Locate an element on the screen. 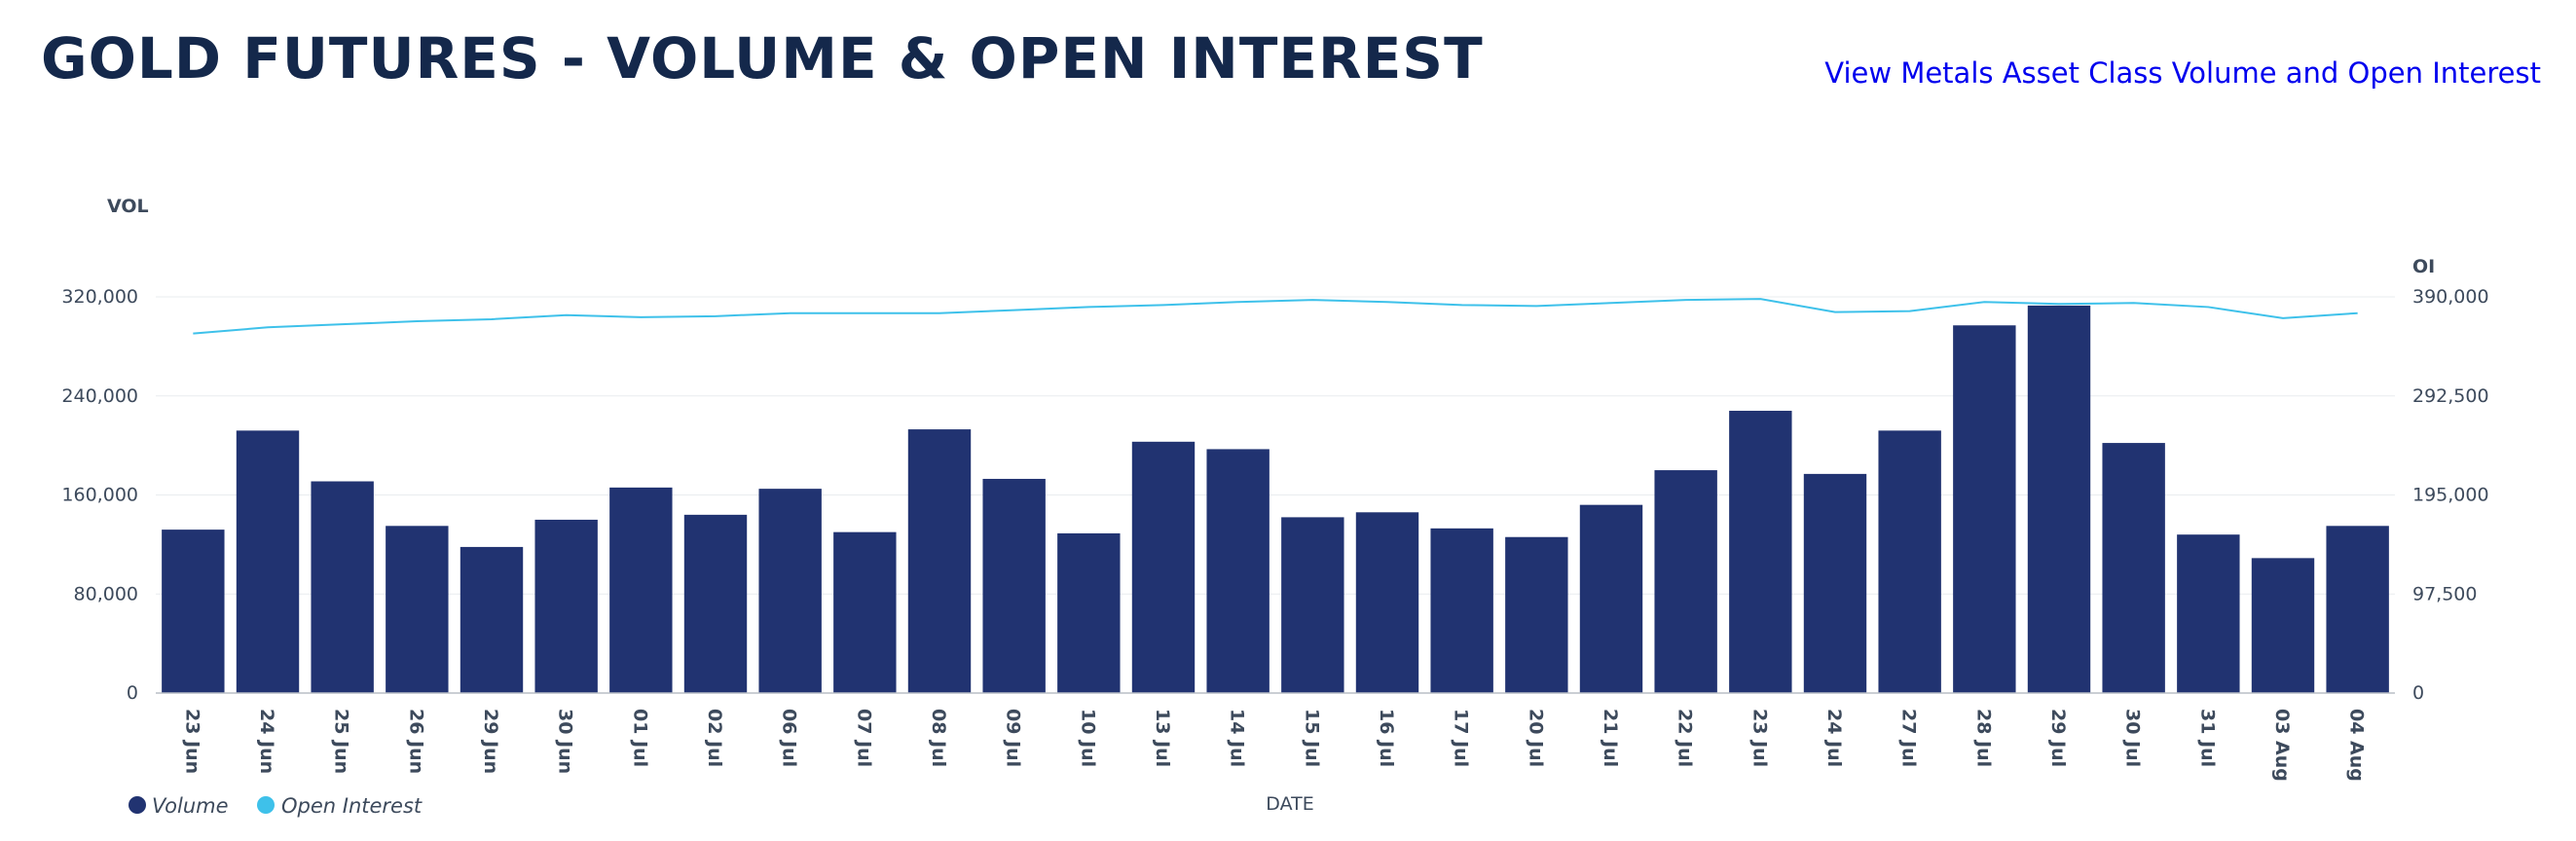 The image size is (2576, 841). x-tick-label: 29 Jun is located at coordinates (490, 741).